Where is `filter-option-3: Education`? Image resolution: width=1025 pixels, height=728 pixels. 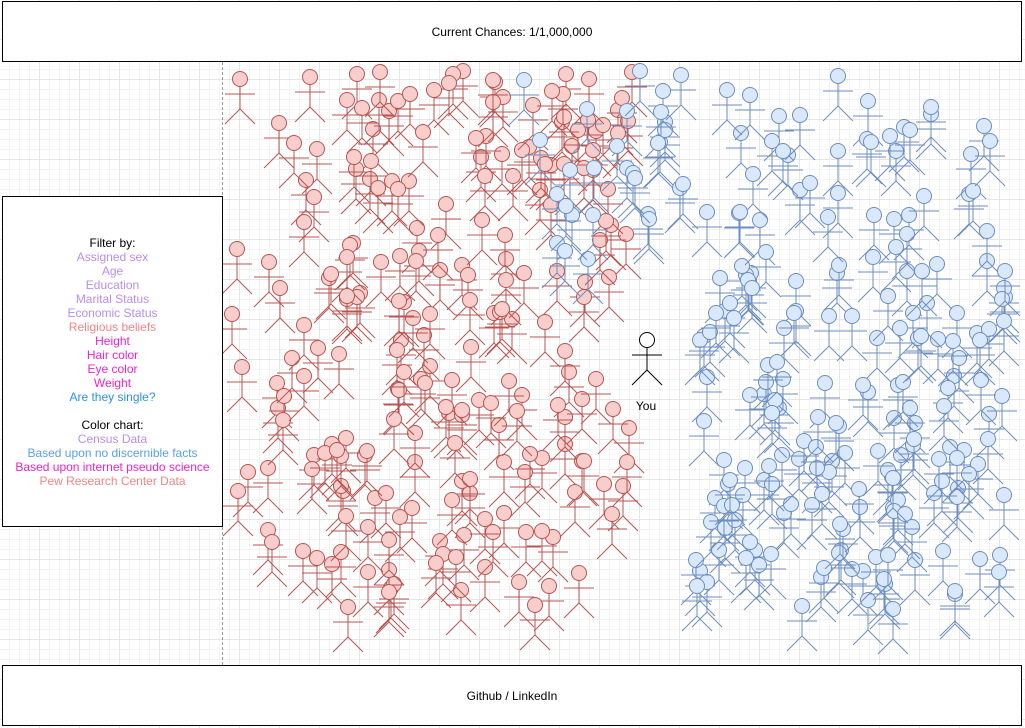 filter-option-3: Education is located at coordinates (112, 284).